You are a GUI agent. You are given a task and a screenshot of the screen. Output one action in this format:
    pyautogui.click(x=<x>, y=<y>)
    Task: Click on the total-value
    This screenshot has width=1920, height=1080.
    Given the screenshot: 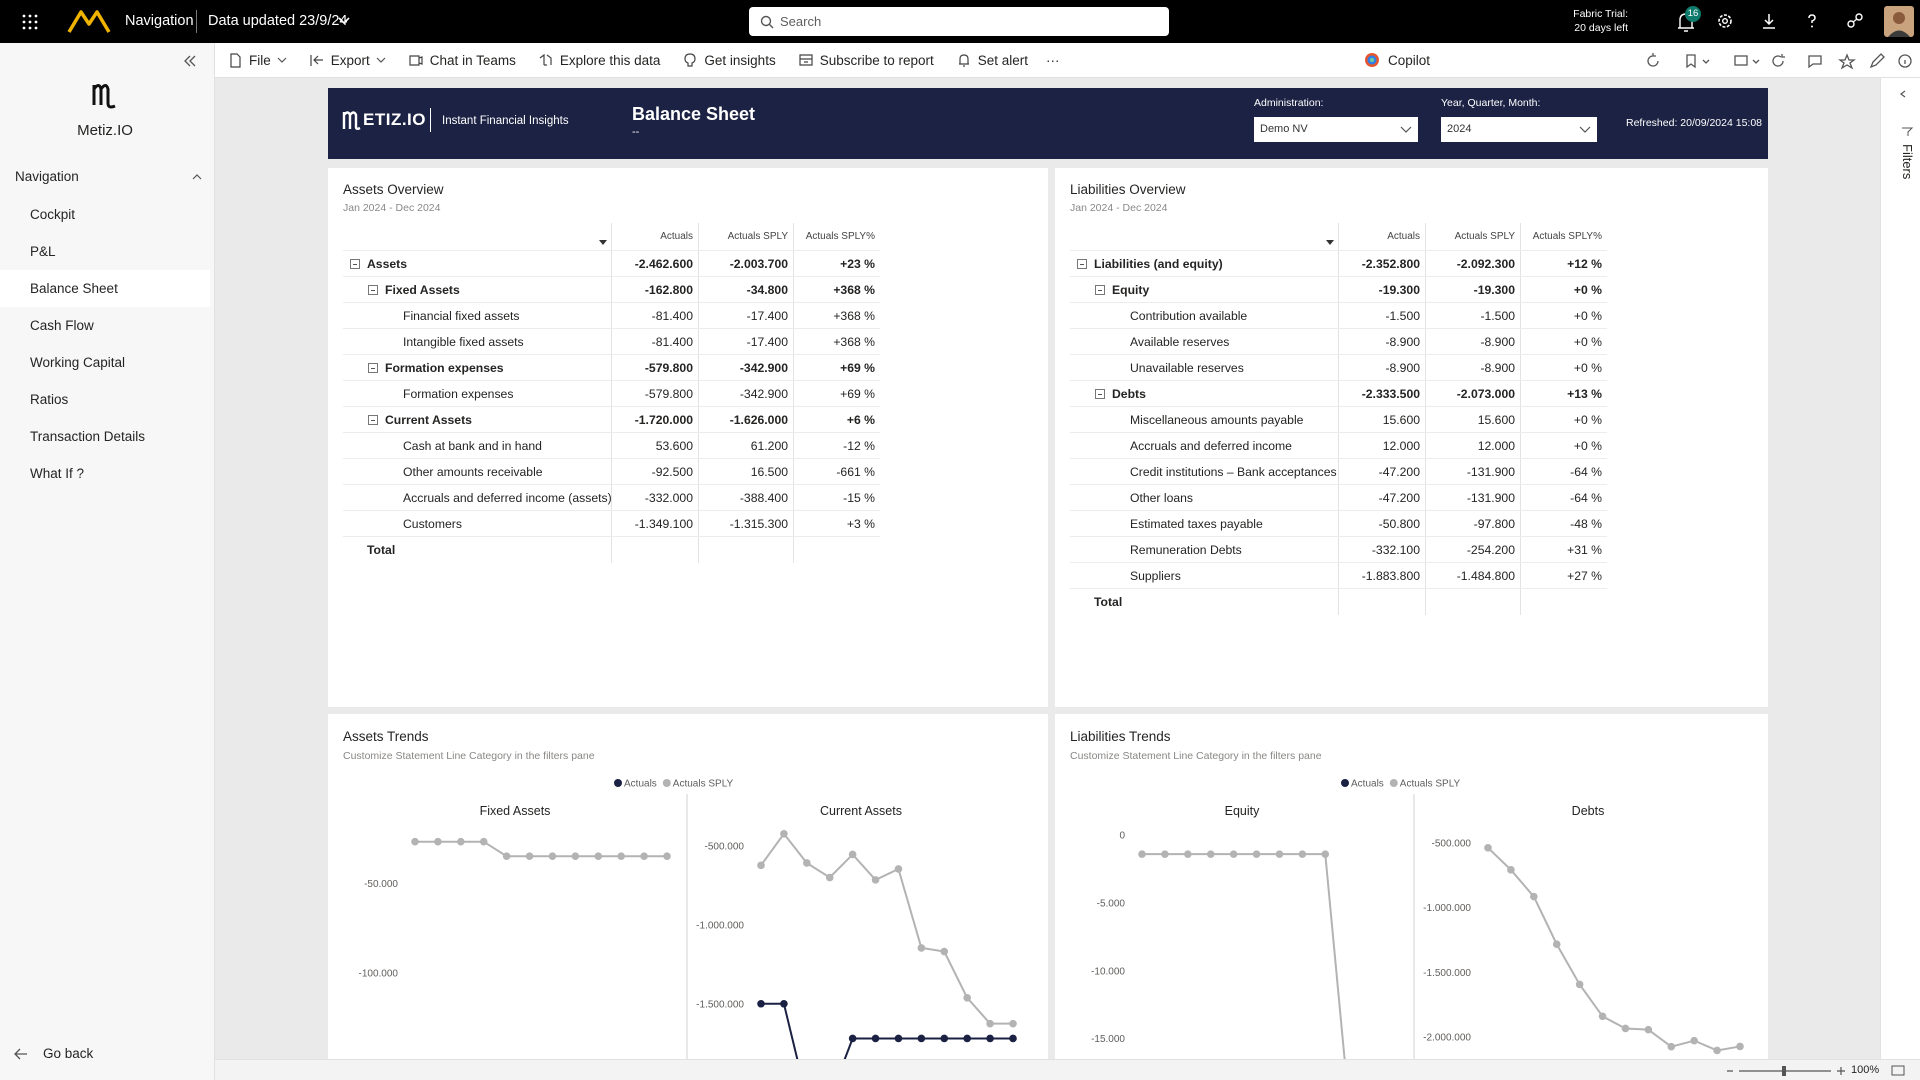 What is the action you would take?
    pyautogui.click(x=654, y=550)
    